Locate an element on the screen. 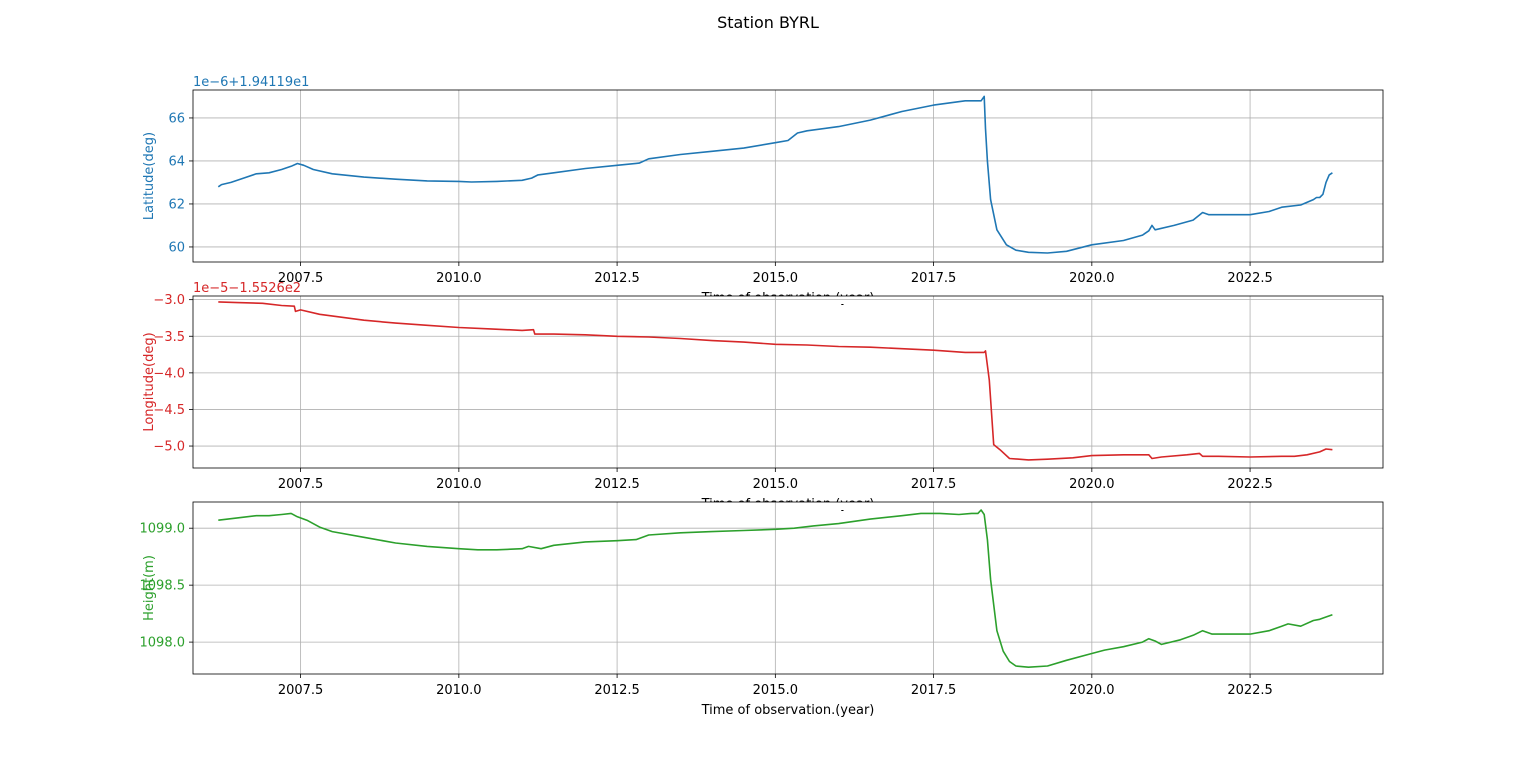 Image resolution: width=1536 pixels, height=757 pixels. latitude-xtick-label: 2017.5 is located at coordinates (934, 278).